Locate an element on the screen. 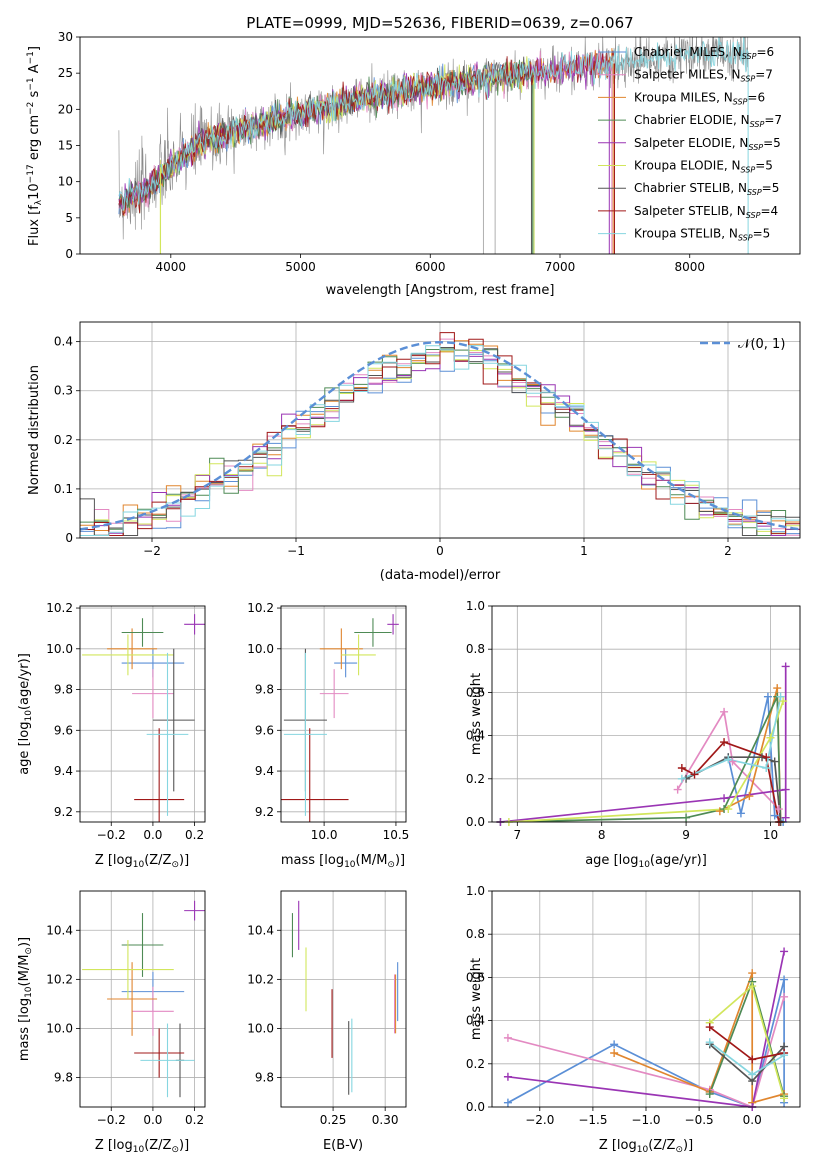 Image resolution: width=819 pixels, height=1170 pixels. mass_vs_Z-axes is located at coordinates (140, 1001).